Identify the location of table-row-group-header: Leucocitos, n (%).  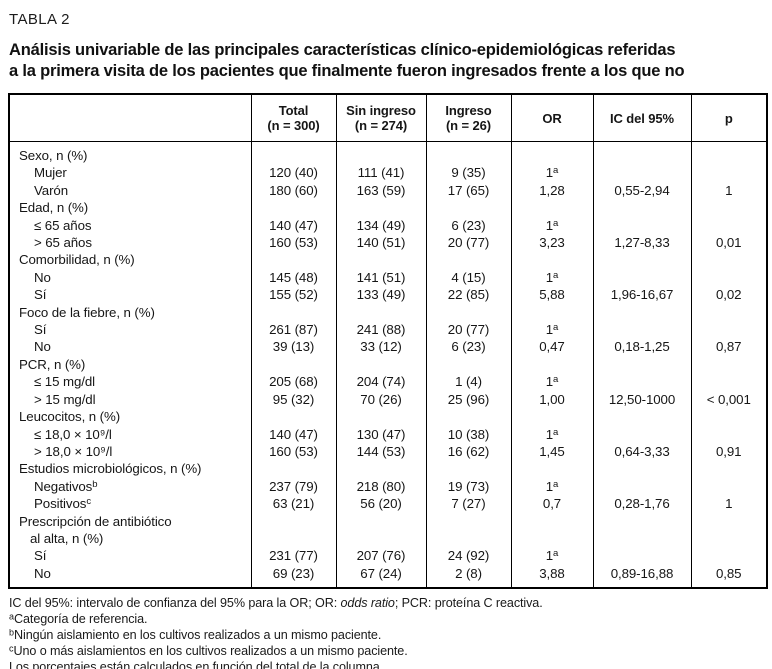
(388, 417).